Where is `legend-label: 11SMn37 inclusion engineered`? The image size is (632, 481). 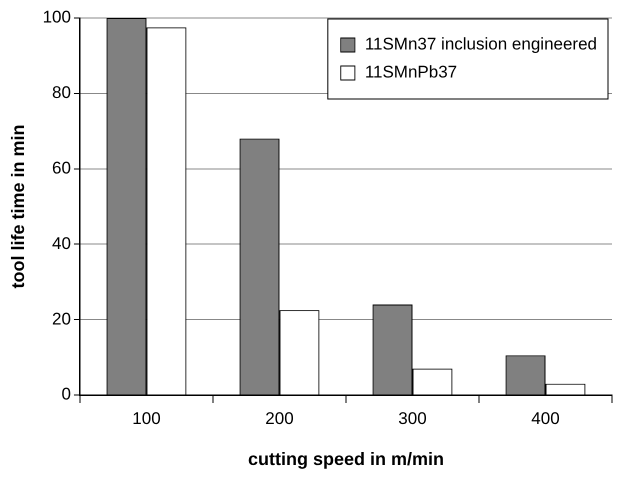
legend-label: 11SMn37 inclusion engineered is located at coordinates (481, 44).